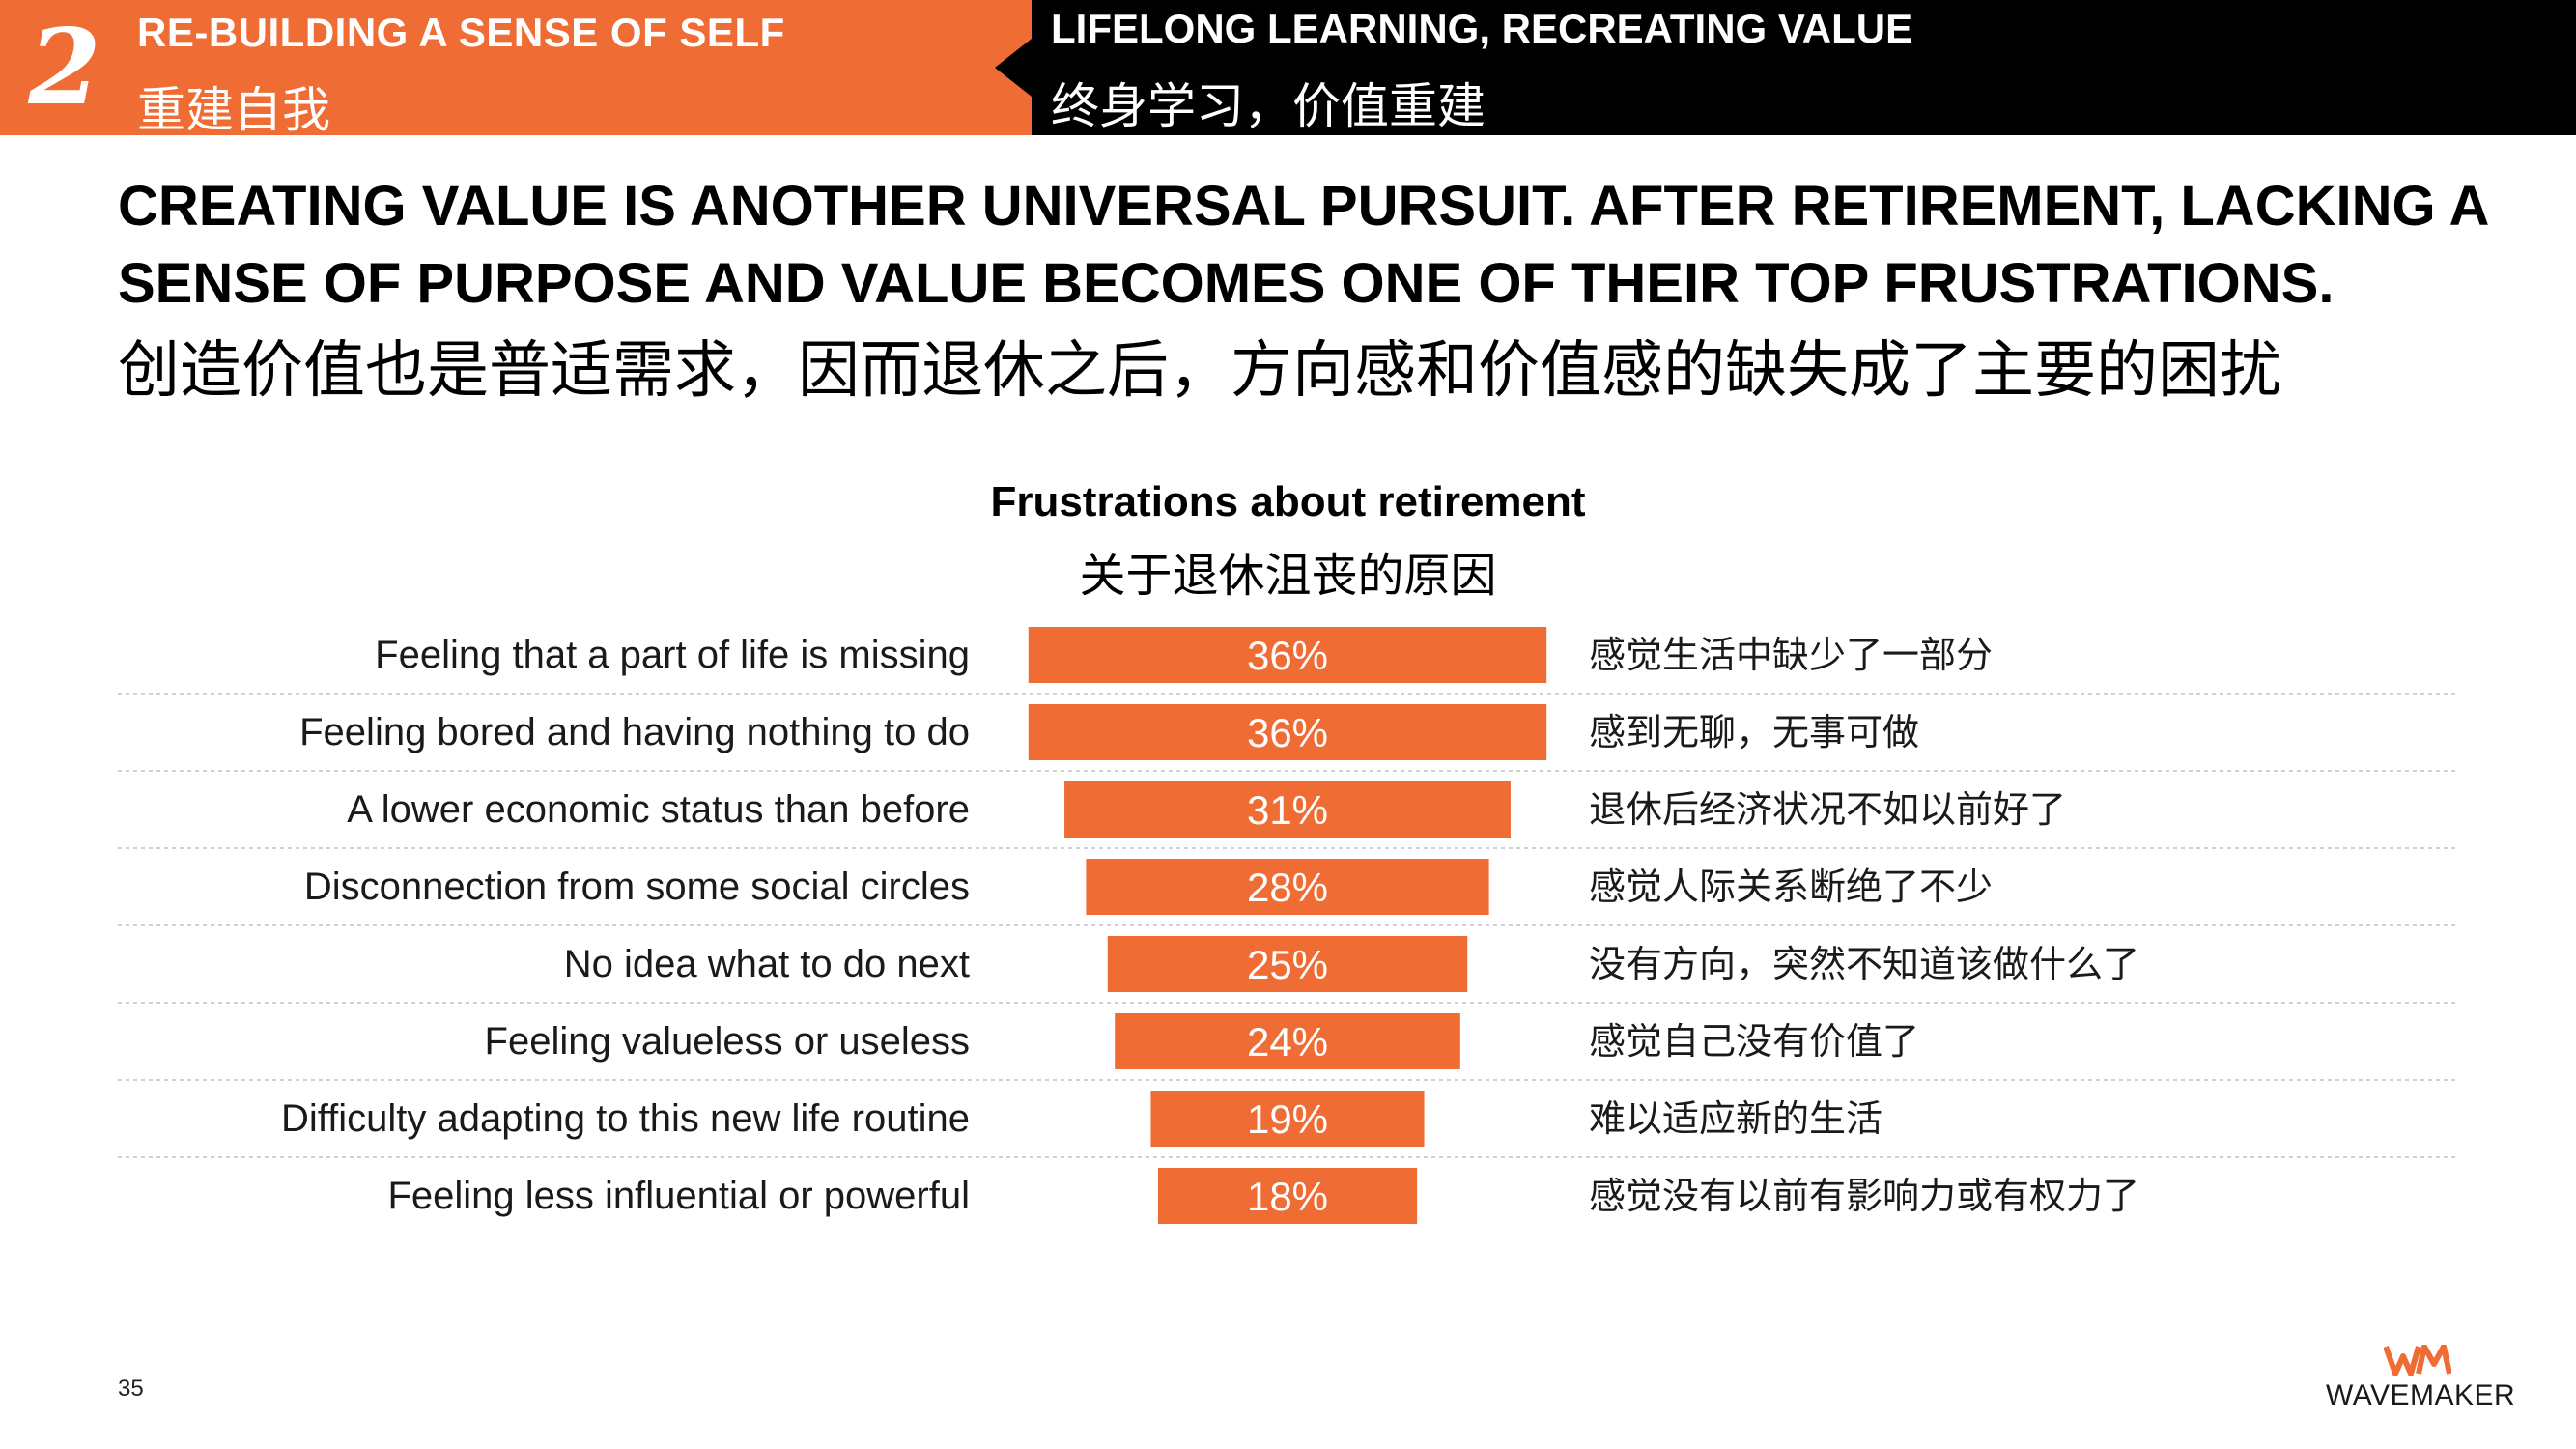 This screenshot has height=1449, width=2576. I want to click on wavemaker-logo-icon, so click(2417, 1360).